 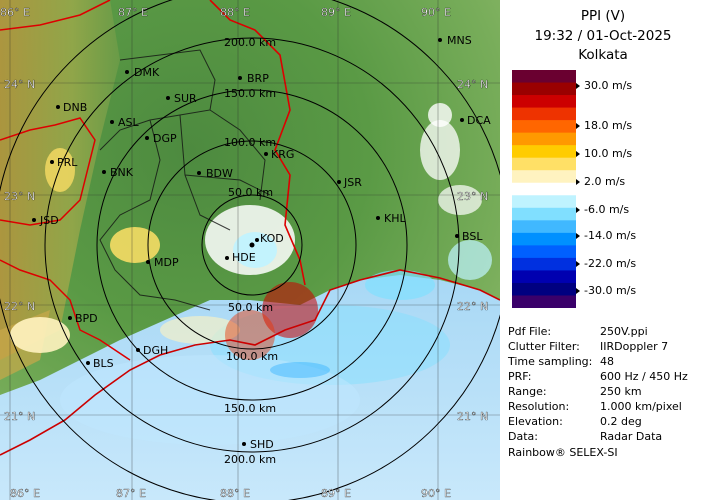 I want to click on station-khl: KHL, so click(x=391, y=218).